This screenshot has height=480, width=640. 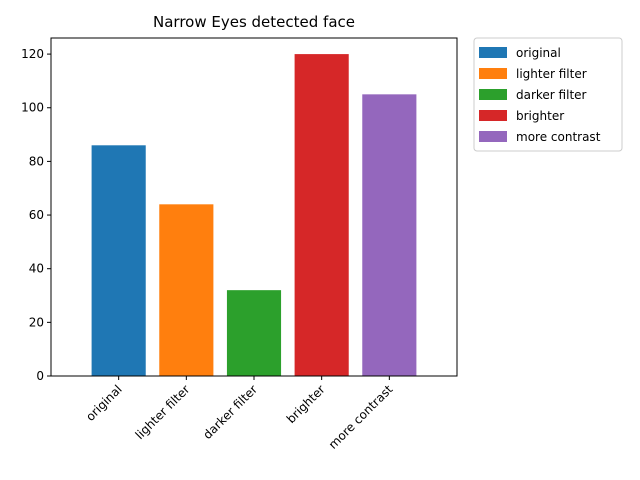 I want to click on y-tick-label: 20, so click(x=36, y=322).